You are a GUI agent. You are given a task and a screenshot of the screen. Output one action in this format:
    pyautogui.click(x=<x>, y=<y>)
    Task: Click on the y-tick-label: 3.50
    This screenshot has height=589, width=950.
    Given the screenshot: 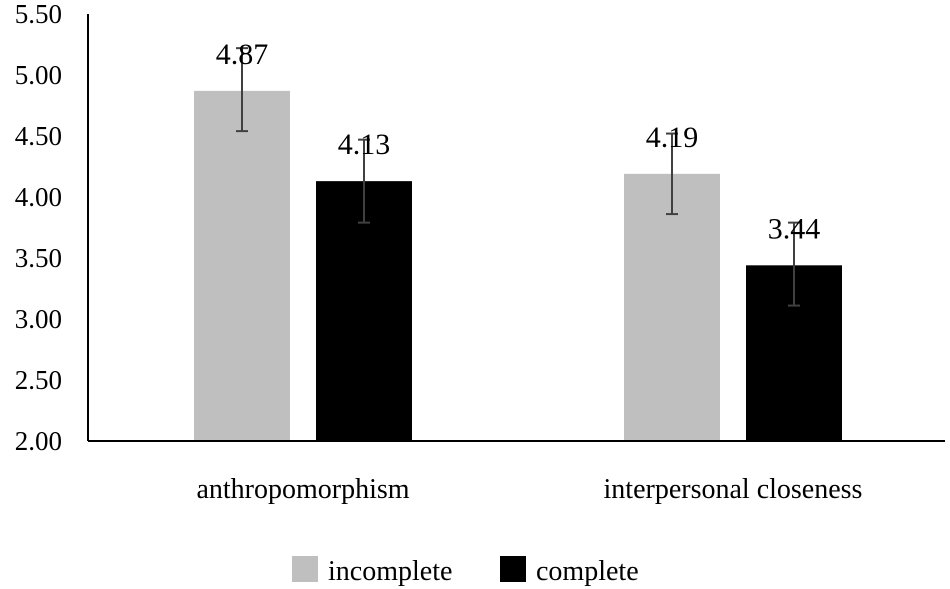 What is the action you would take?
    pyautogui.click(x=38, y=258)
    